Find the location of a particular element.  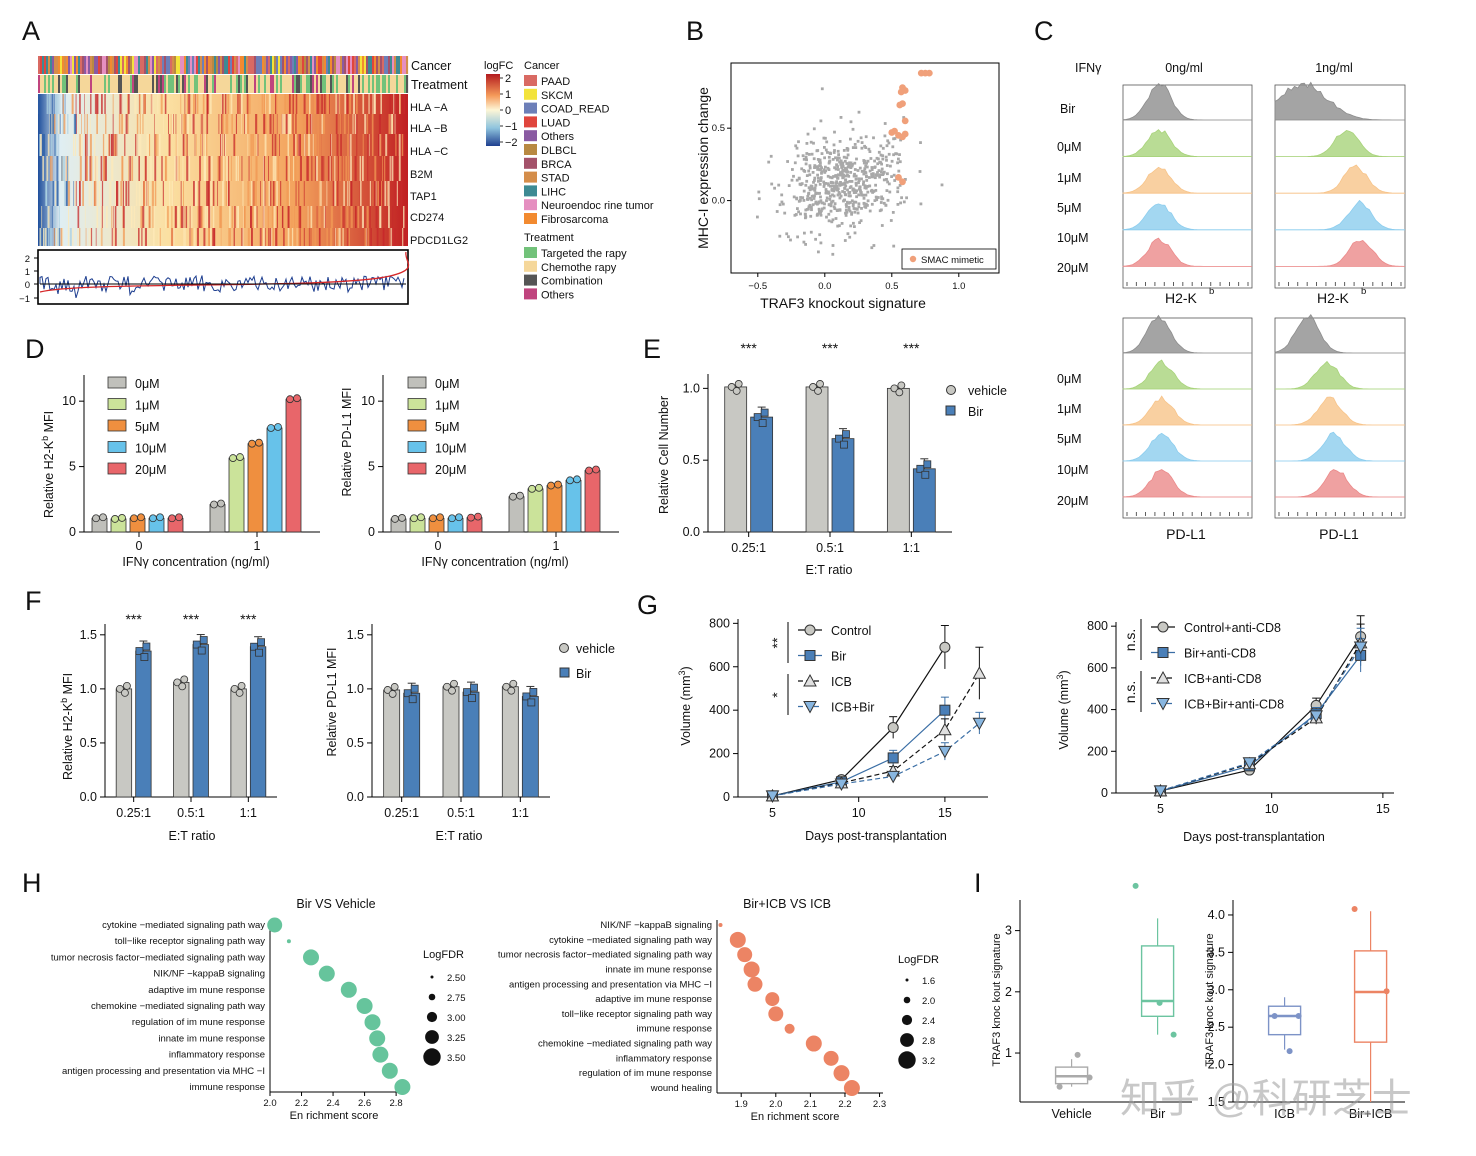

f-pdl1-vehicle-point is located at coordinates (447, 686).